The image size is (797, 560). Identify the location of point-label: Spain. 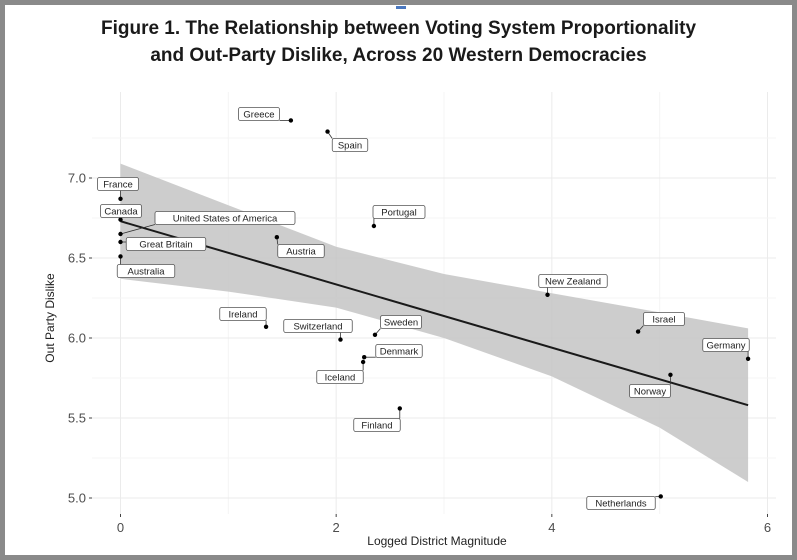
(350, 145).